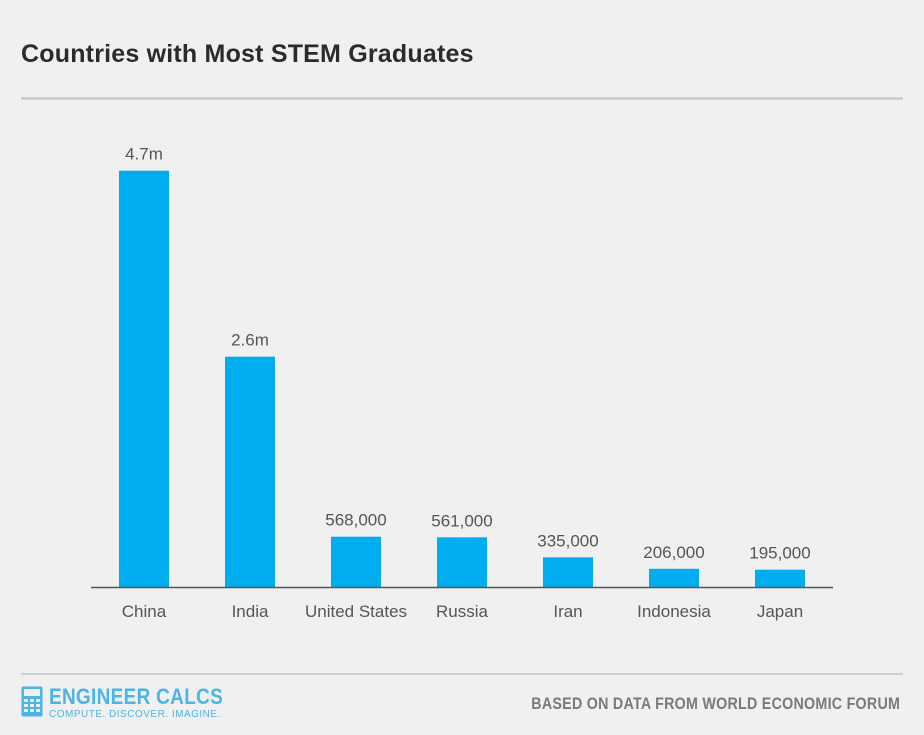  I want to click on brand-tagline: COMPUTE. DISCOVER. IMAGINE., so click(135, 714).